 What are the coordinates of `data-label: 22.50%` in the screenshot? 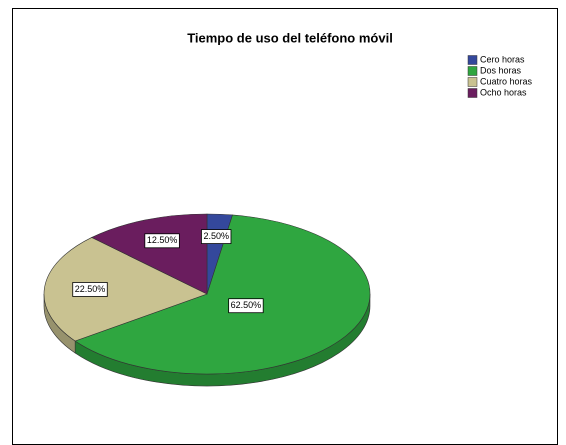 It's located at (90, 289).